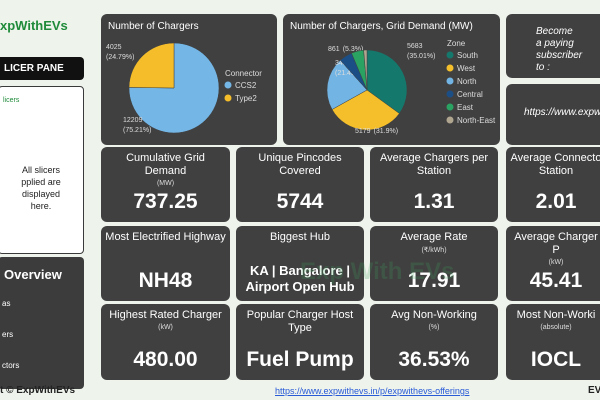 The image size is (600, 400). Describe the element at coordinates (353, 49) in the screenshot. I see `value-label-percent: (5.3%)` at that location.